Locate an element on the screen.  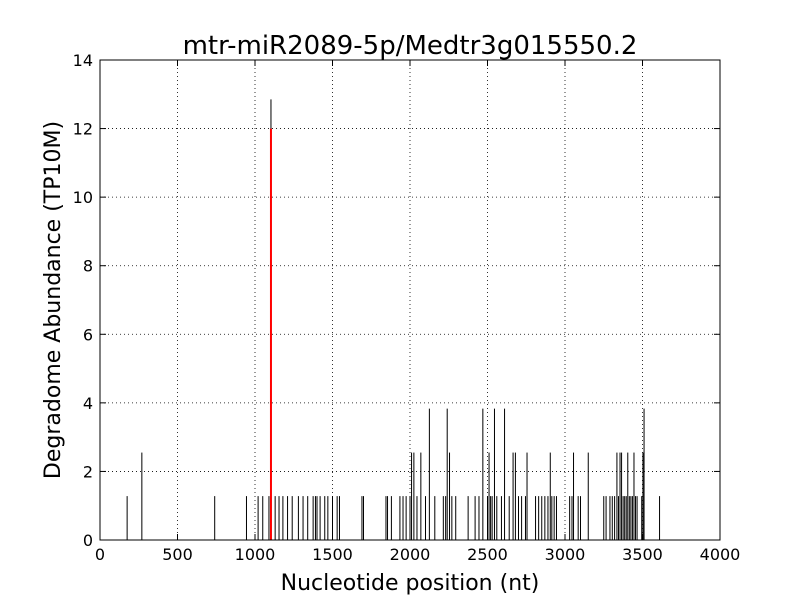
y-tick-label-3: 6 is located at coordinates (88, 334).